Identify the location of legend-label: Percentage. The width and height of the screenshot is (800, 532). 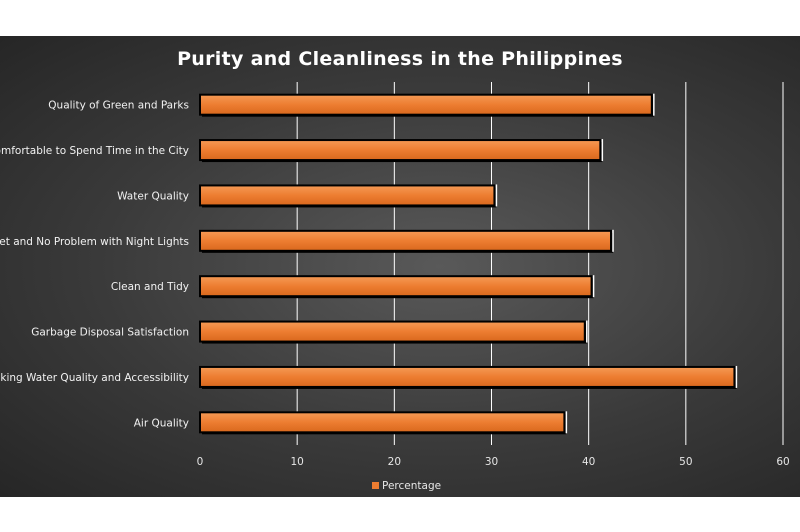
(411, 486).